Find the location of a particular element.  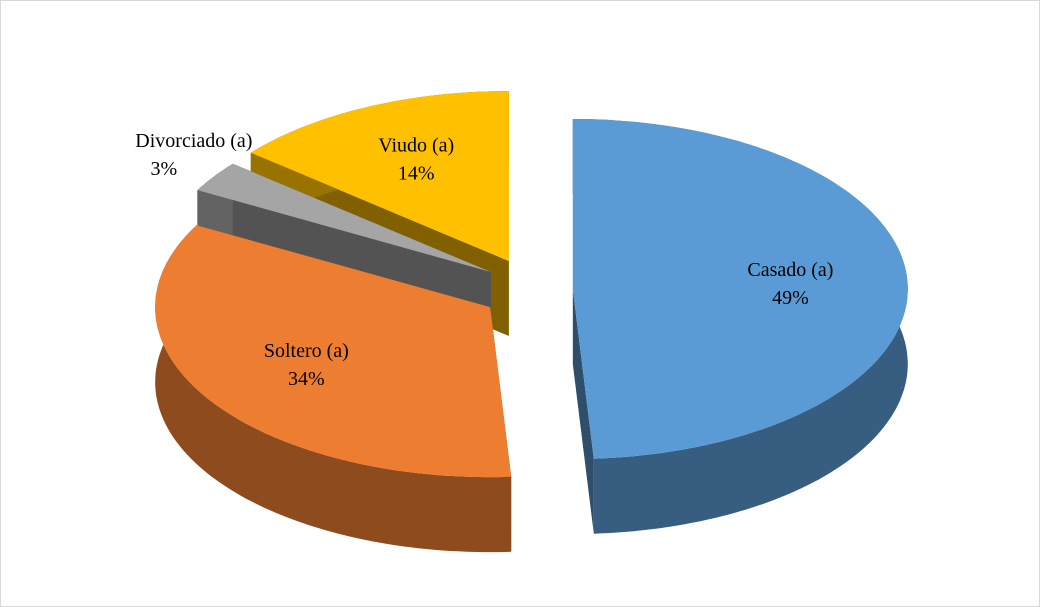

data-label-name: Viudo (a) is located at coordinates (416, 146).